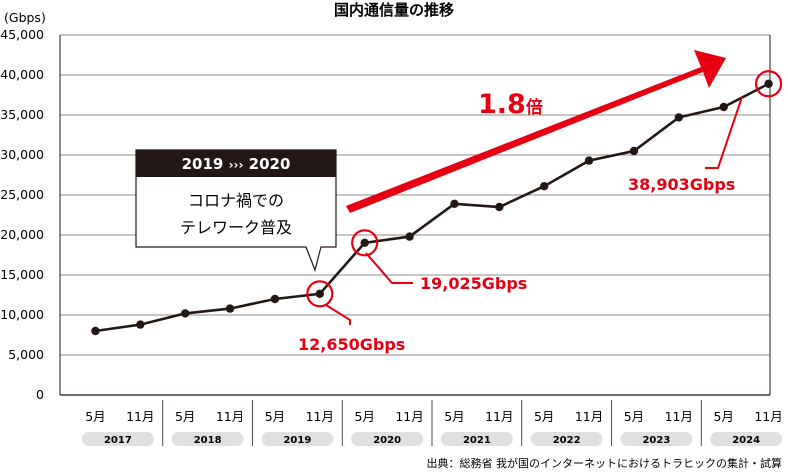  What do you see at coordinates (236, 200) in the screenshot?
I see `callout-line-1: コロナ禍での` at bounding box center [236, 200].